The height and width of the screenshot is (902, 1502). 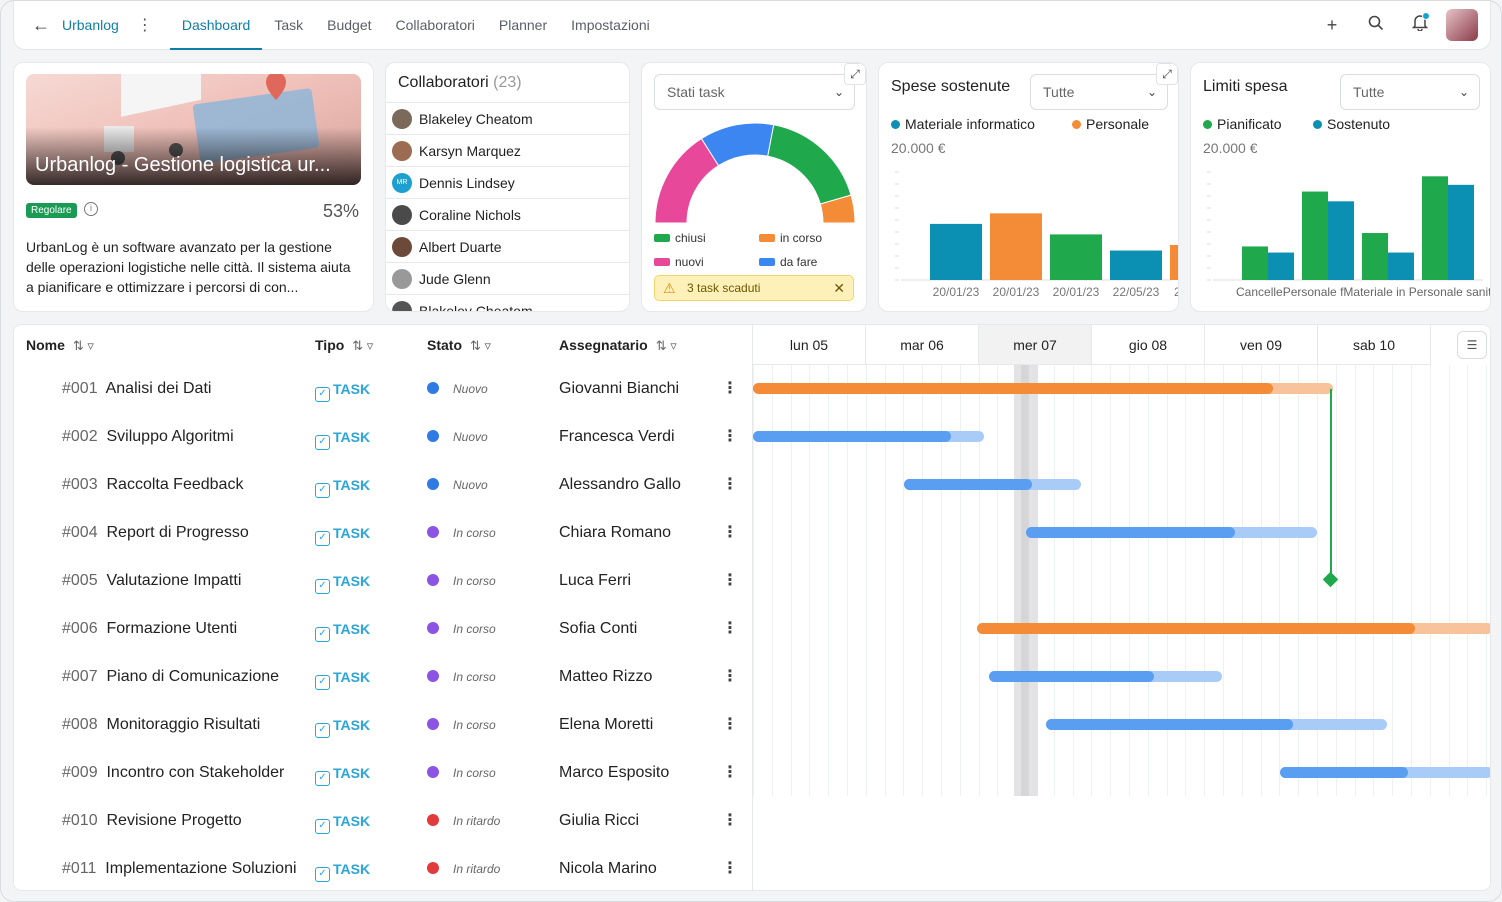 What do you see at coordinates (507, 82) in the screenshot?
I see `collaborators-count: (23)` at bounding box center [507, 82].